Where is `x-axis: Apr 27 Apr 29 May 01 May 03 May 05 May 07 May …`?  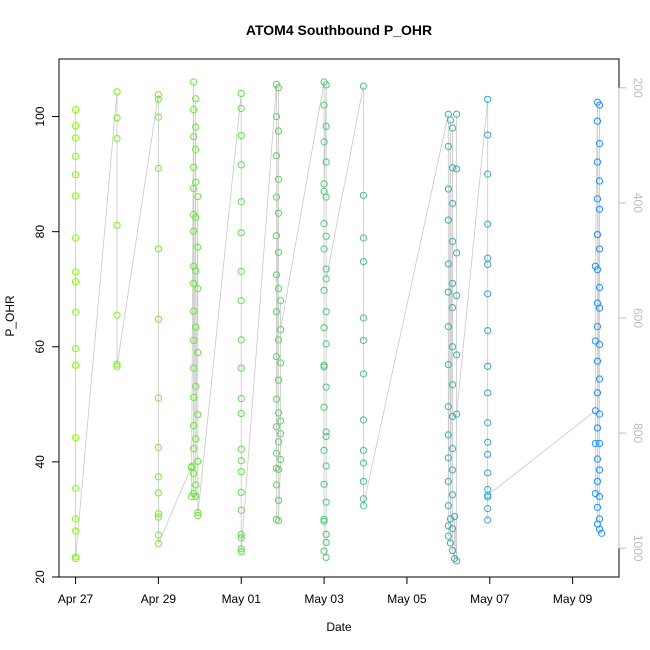
x-axis: Apr 27 Apr 29 May 01 May 03 May 05 May 07 May … is located at coordinates (325, 591).